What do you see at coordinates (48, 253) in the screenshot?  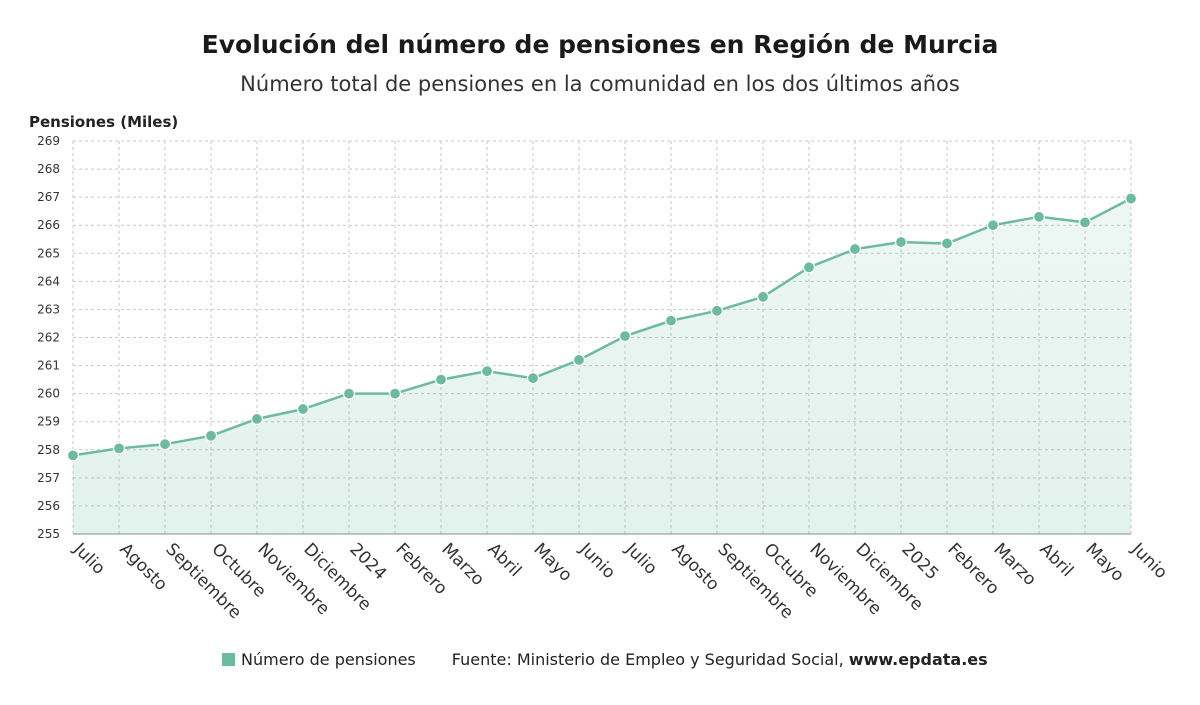 I see `y-tick-label: 265` at bounding box center [48, 253].